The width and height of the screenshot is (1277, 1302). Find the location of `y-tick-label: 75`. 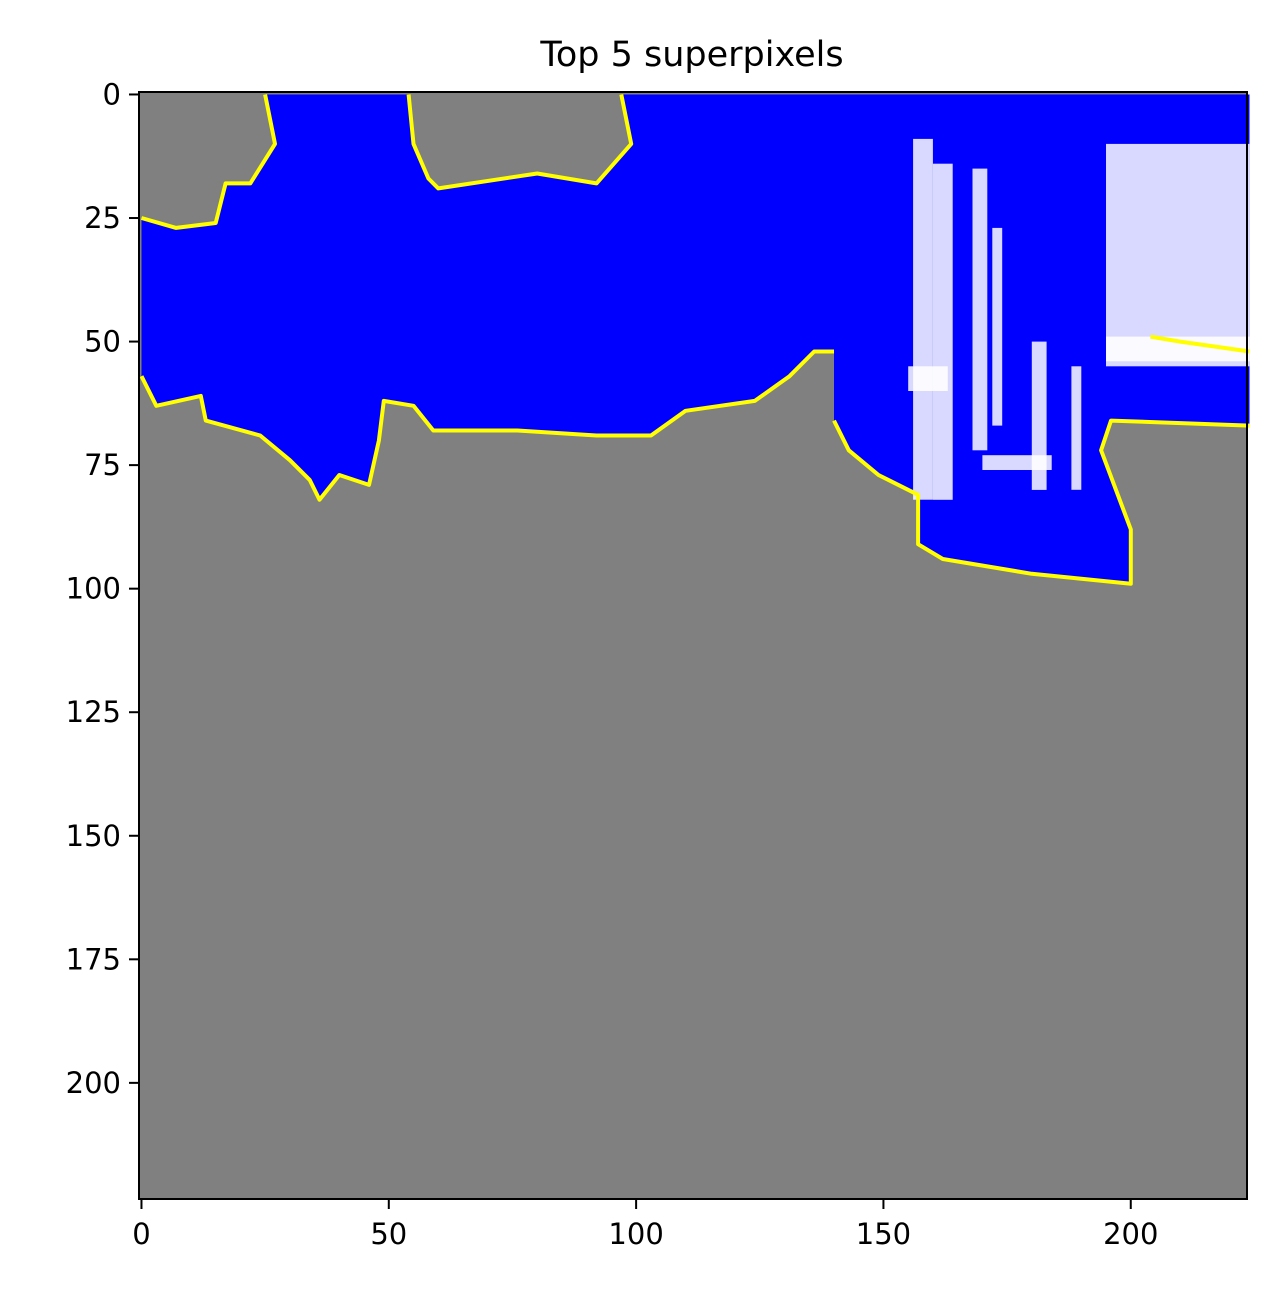

y-tick-label: 75 is located at coordinates (102, 465).